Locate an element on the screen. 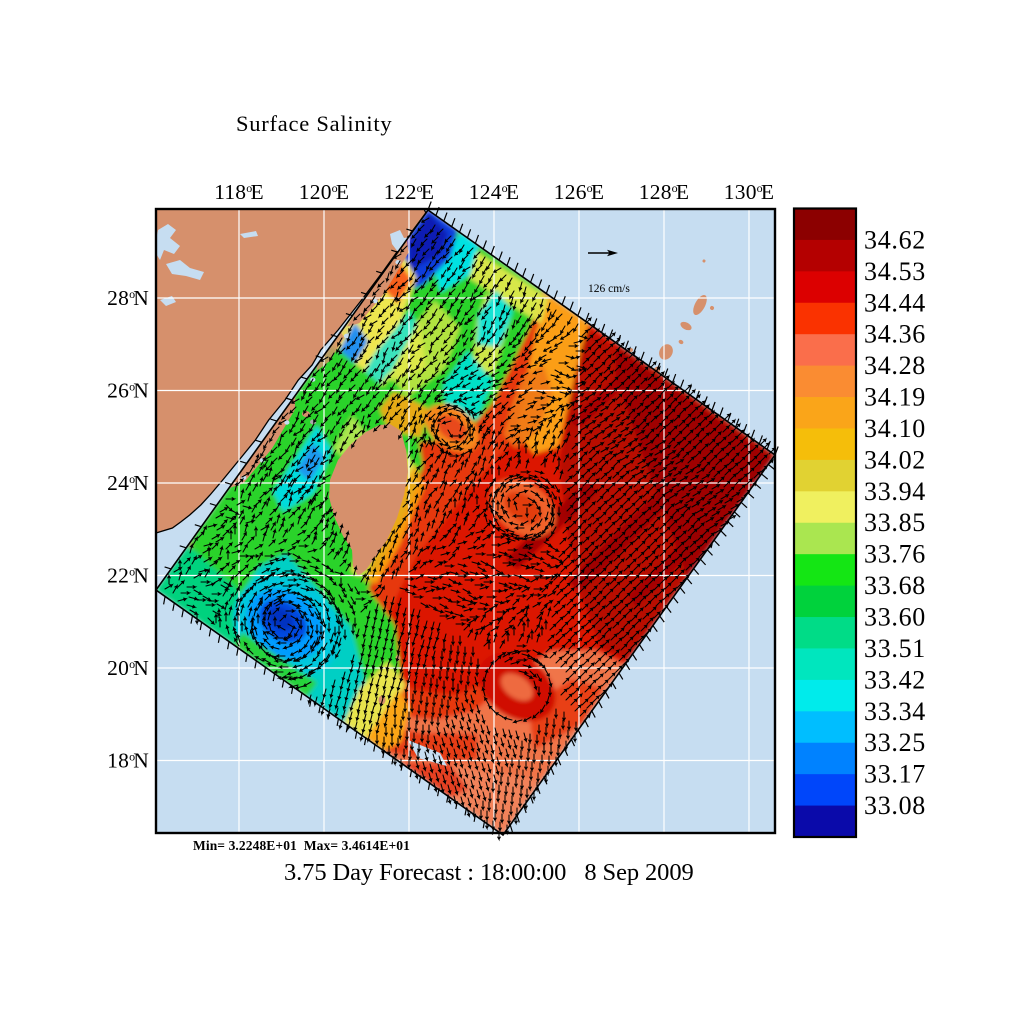  svg-text: 33.25 is located at coordinates (895, 742).